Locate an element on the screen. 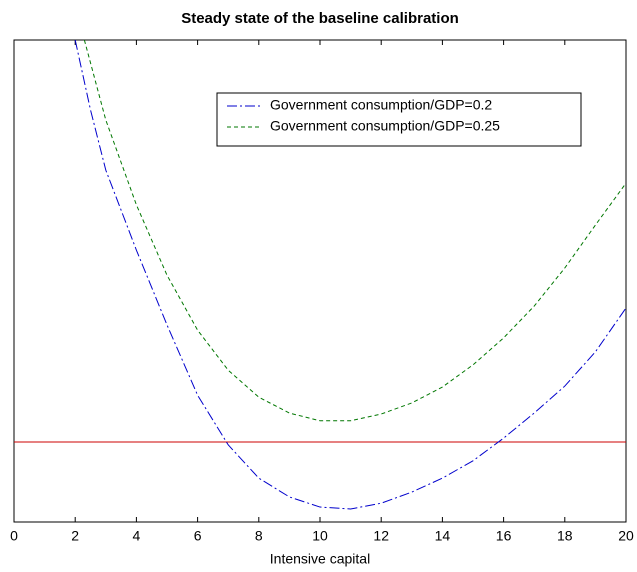  x-tick-label: 8 is located at coordinates (259, 536).